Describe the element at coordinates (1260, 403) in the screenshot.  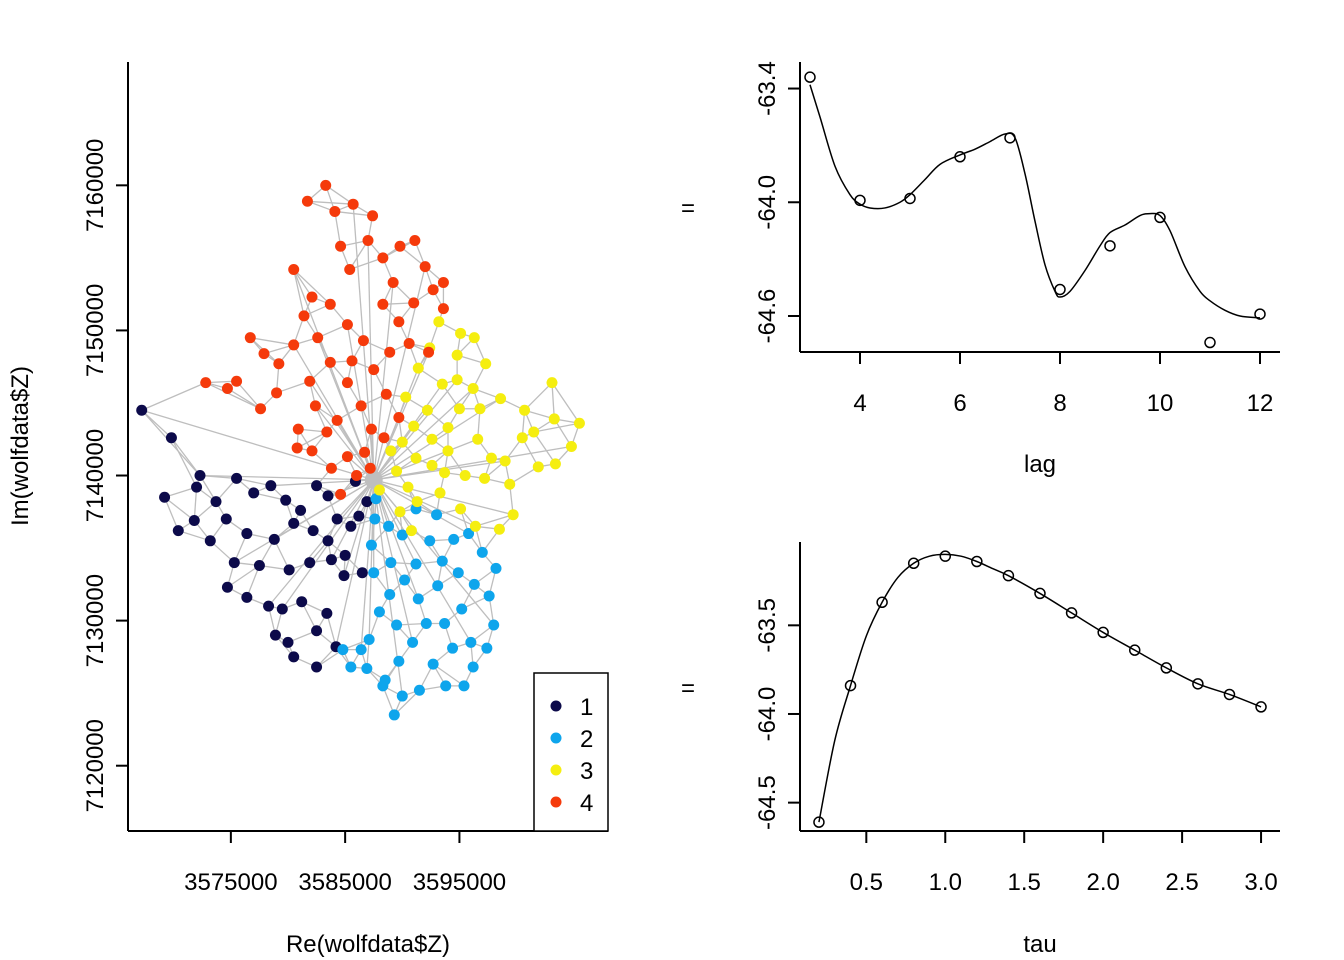
I see `x-tick-label: 12` at that location.